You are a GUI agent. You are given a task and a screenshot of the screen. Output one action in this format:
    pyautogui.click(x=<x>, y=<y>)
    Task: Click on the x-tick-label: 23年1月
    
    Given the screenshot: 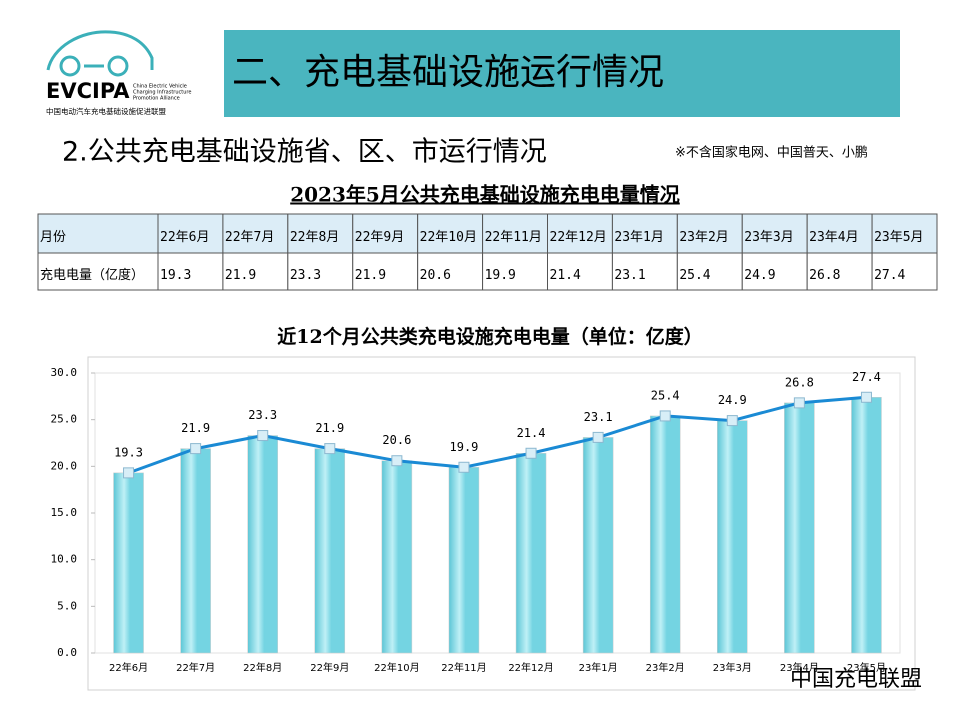 What is the action you would take?
    pyautogui.click(x=598, y=667)
    